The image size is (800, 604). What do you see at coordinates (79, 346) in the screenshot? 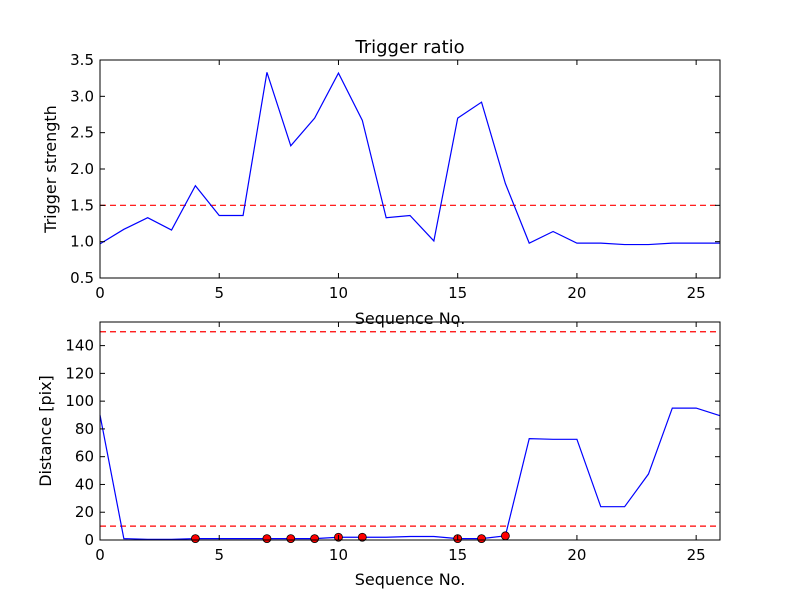
I see `y-tick-label: 140` at bounding box center [79, 346].